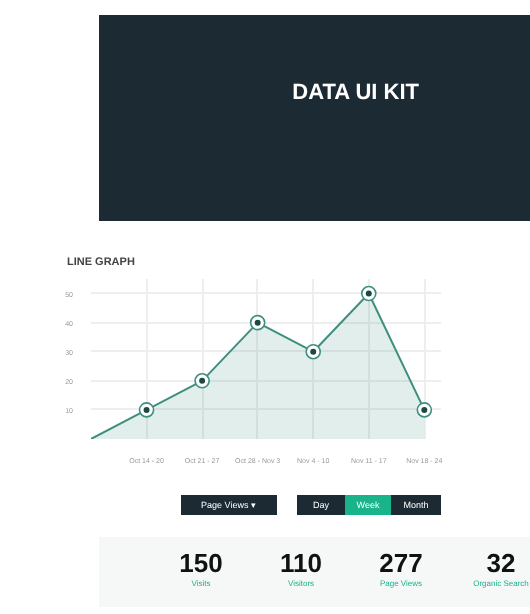 This screenshot has width=530, height=614. What do you see at coordinates (501, 563) in the screenshot?
I see `text: 32` at bounding box center [501, 563].